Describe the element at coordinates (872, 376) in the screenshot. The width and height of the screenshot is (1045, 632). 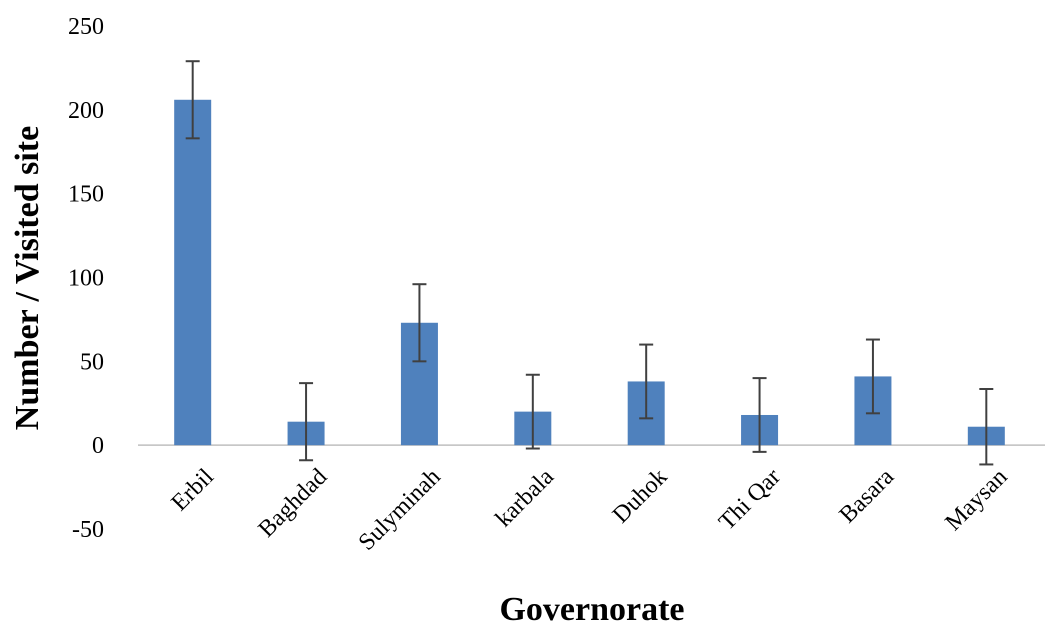
I see `error-bar-basara` at that location.